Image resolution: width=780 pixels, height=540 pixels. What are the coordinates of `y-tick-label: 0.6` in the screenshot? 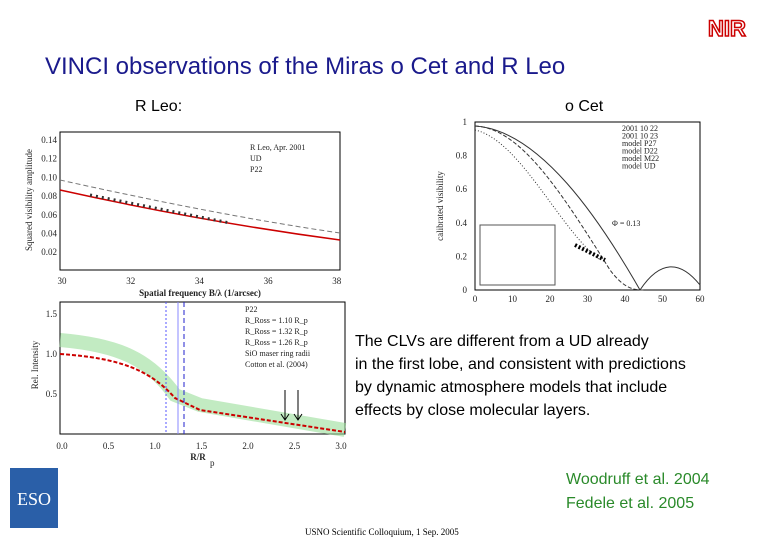 It's located at (462, 189).